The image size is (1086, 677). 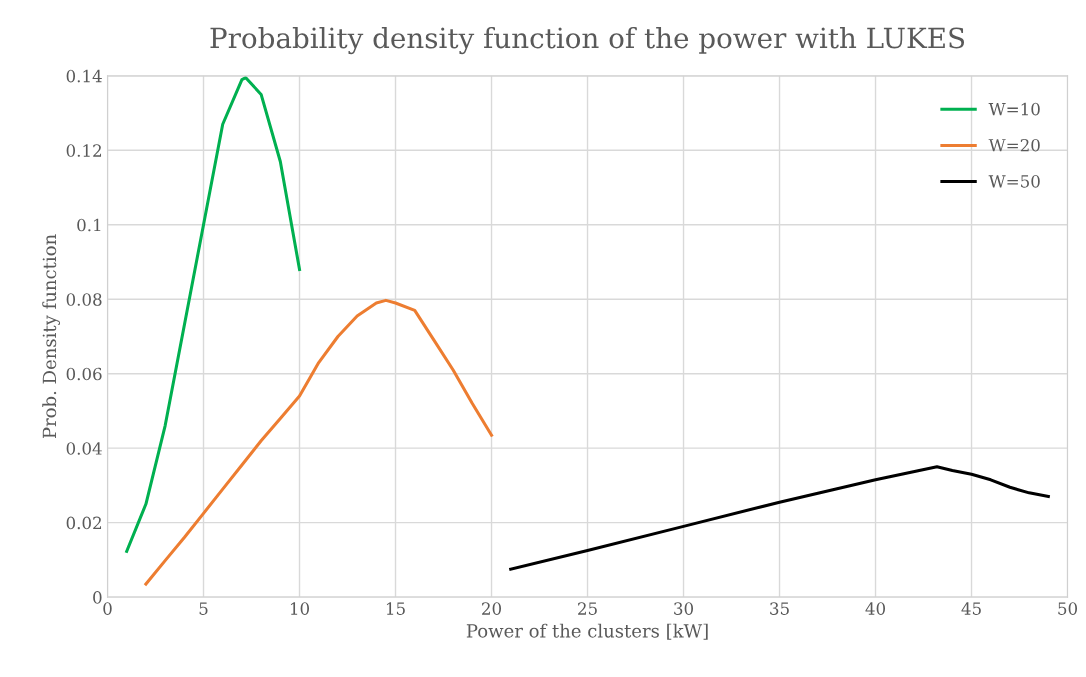 I want to click on x-tick-label: 5, so click(x=203, y=608).